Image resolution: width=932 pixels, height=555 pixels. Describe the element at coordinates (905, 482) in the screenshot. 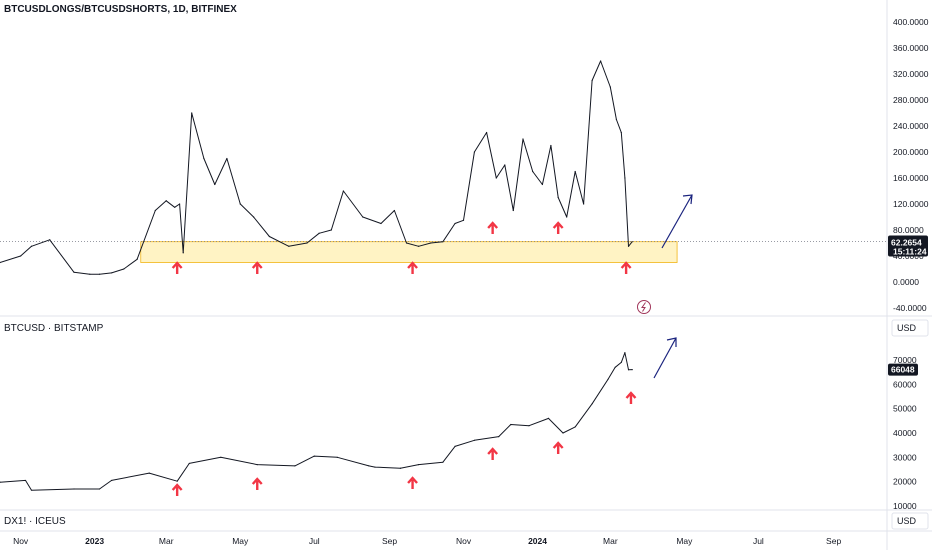

I see `middle-price-tick: 20000` at that location.